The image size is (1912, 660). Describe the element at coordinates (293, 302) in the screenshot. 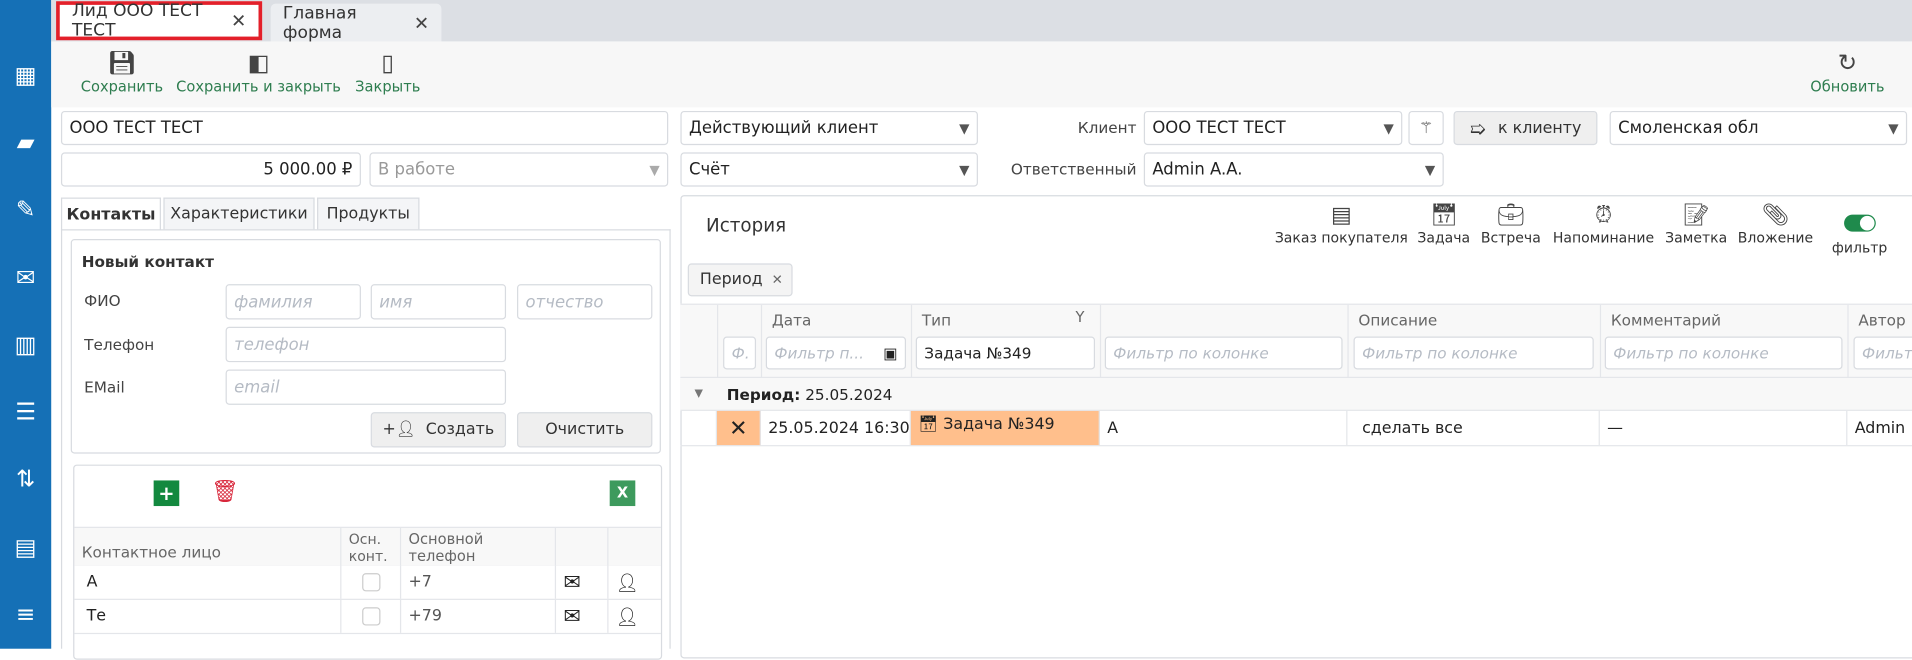

I see `last-name-input: фамилия` at that location.